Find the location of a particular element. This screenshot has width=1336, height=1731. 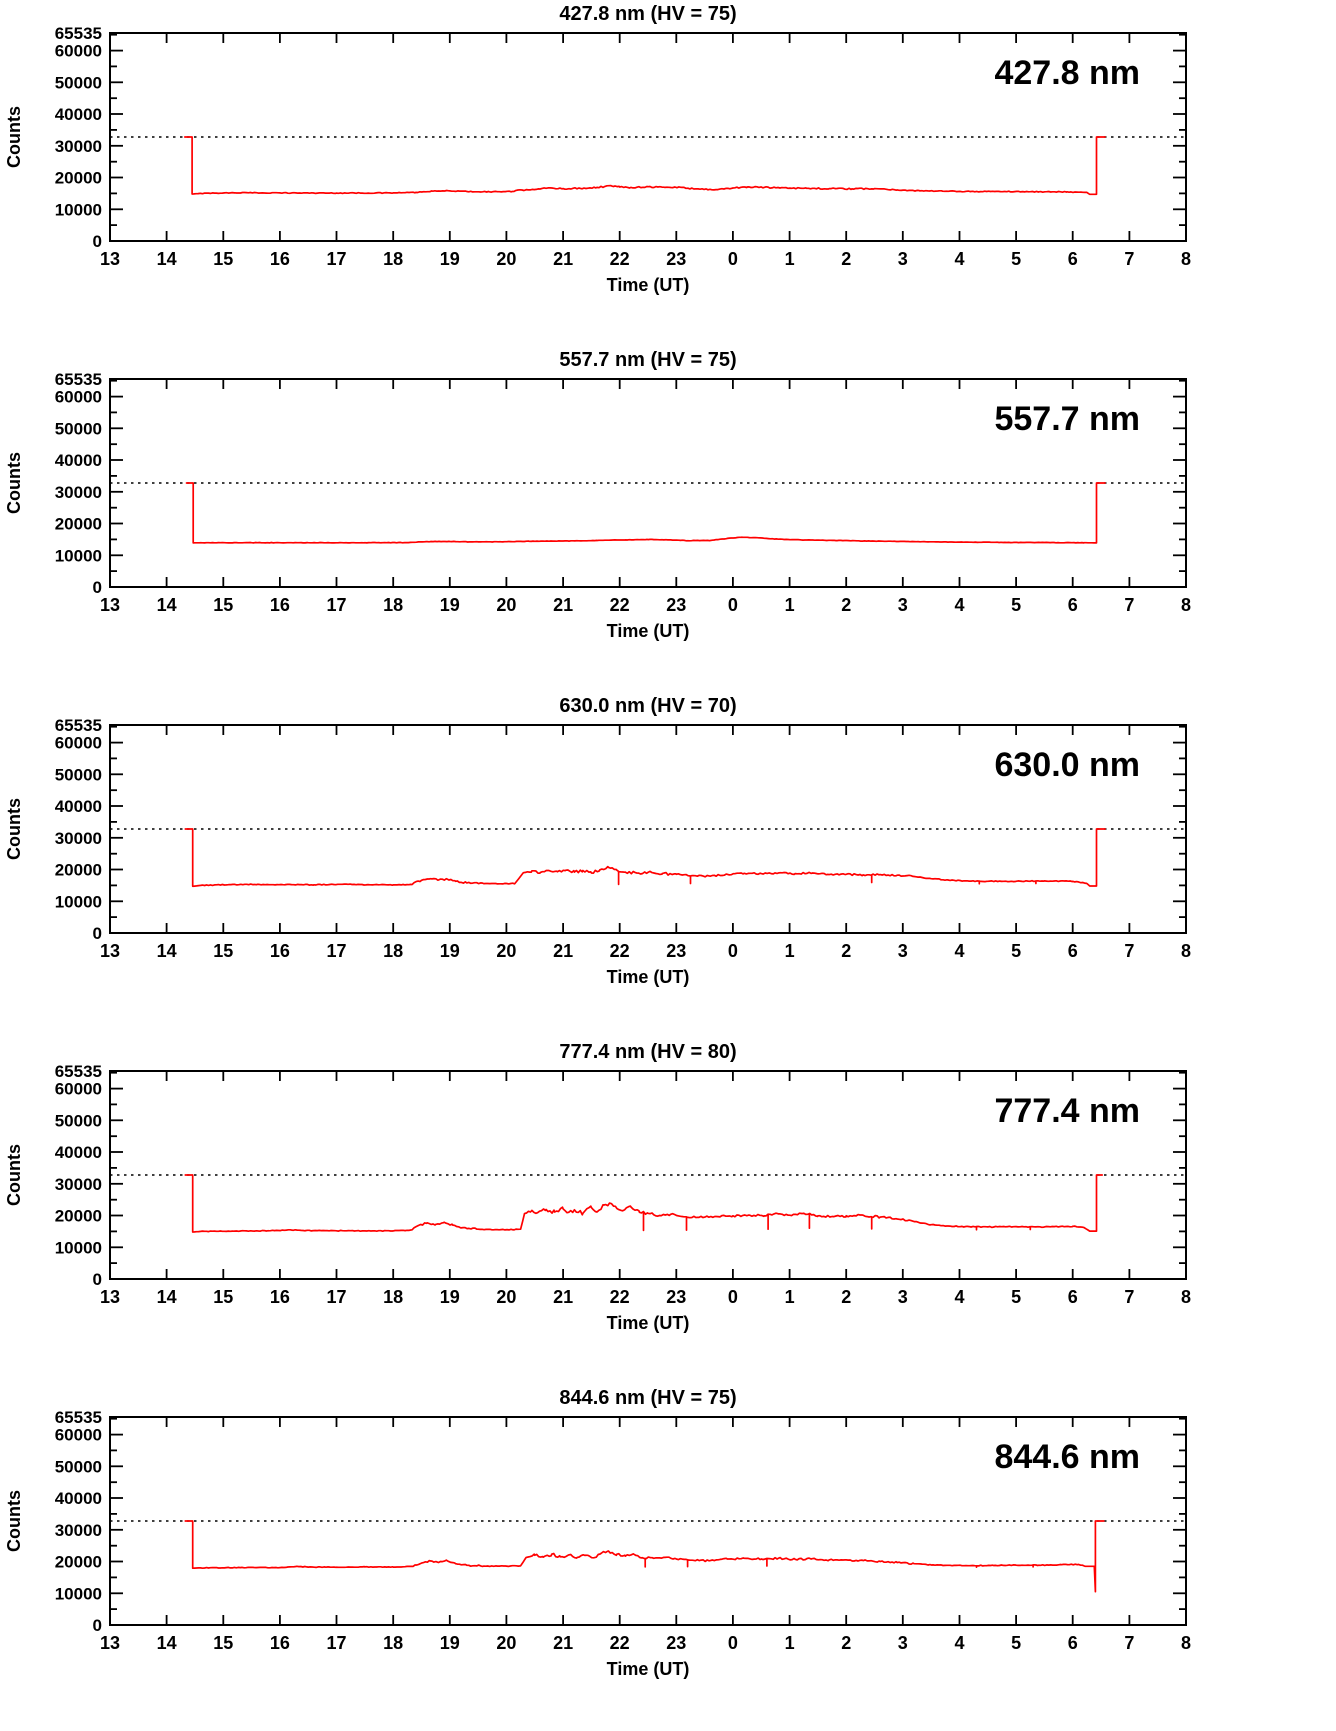

y-tick-label: 30000 is located at coordinates (78, 838).